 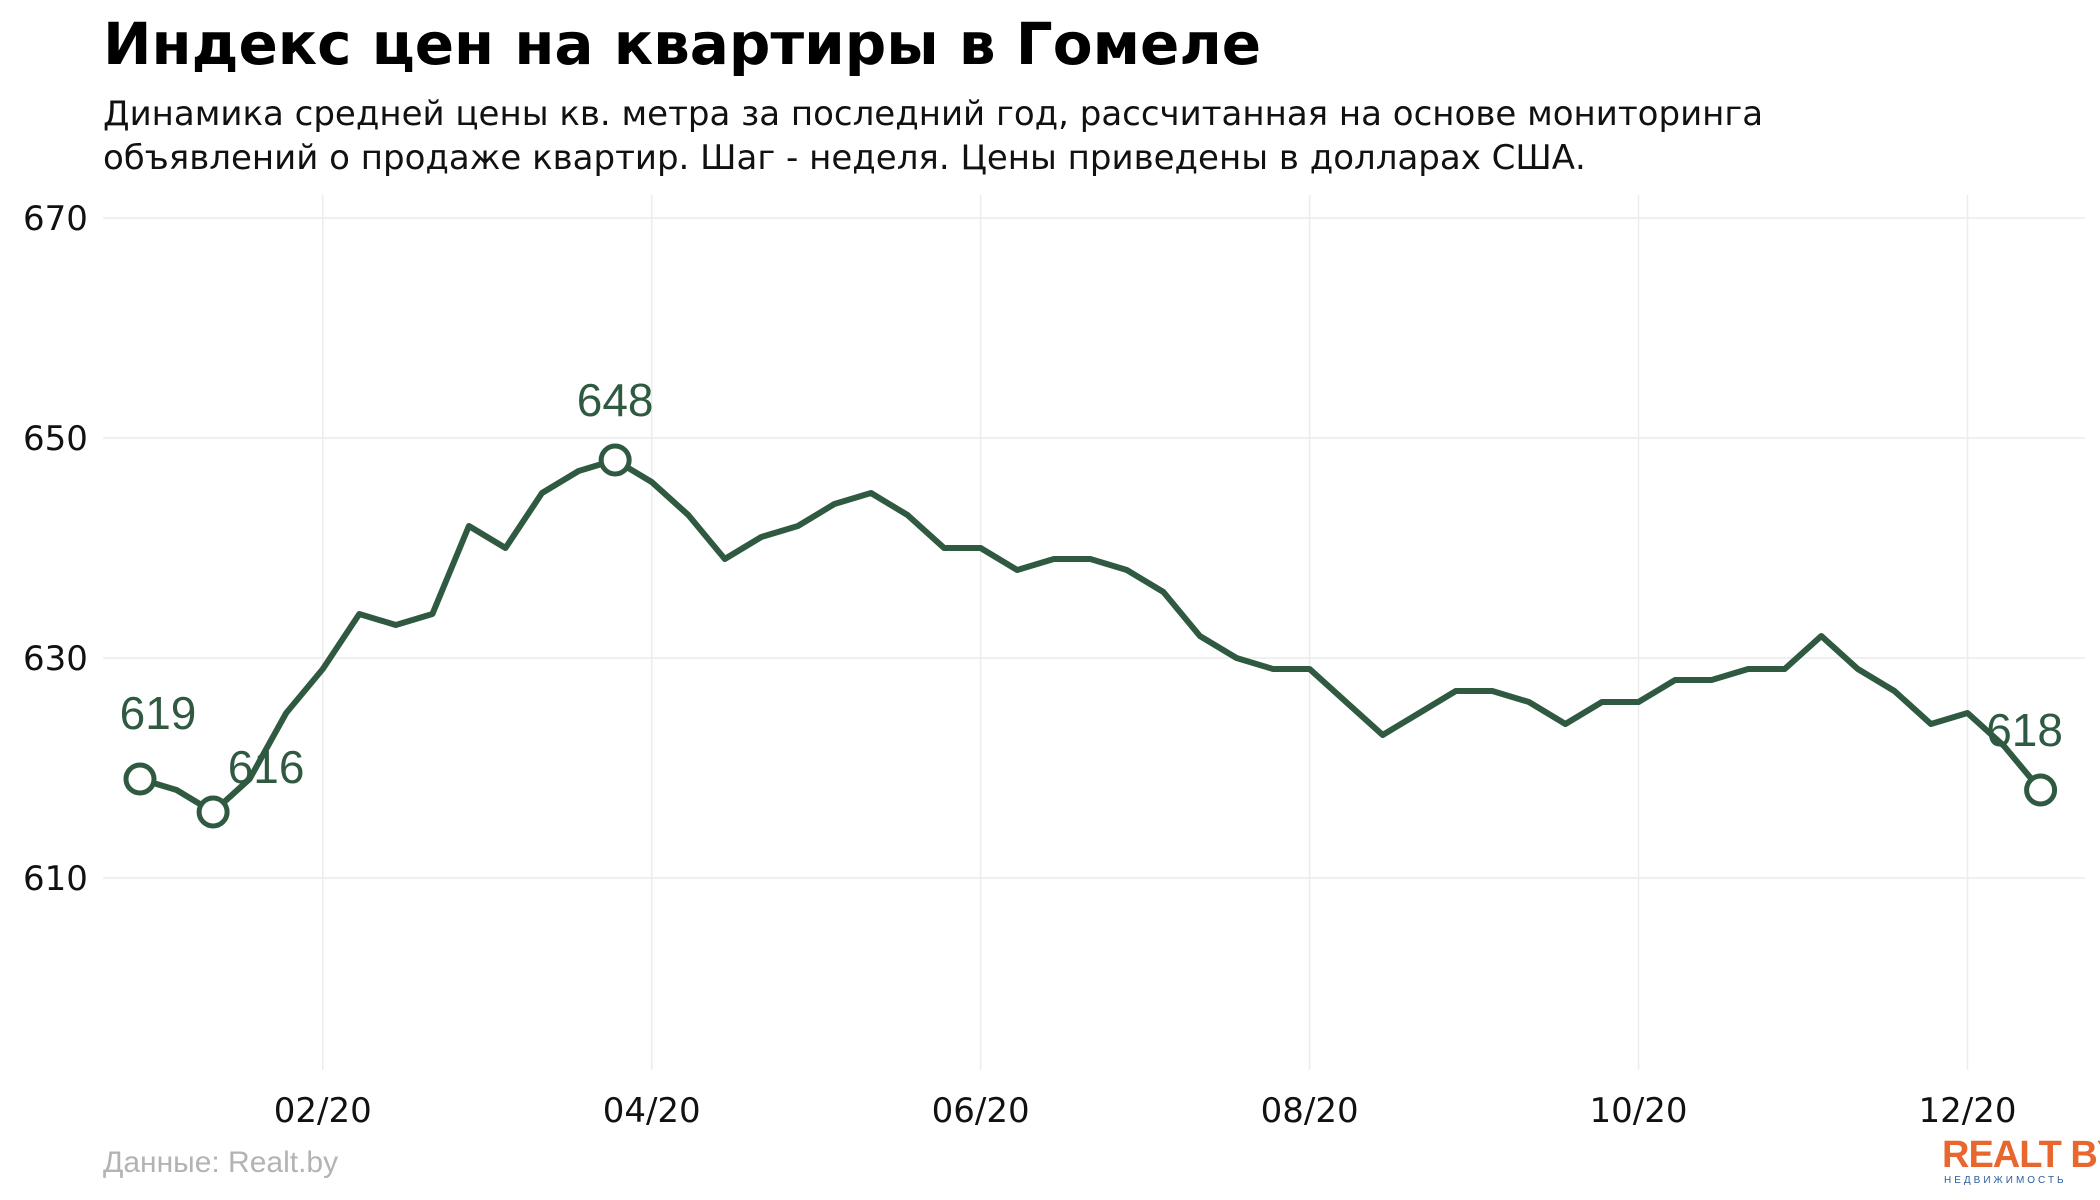 What do you see at coordinates (652, 1111) in the screenshot?
I see `x-tick-label-04-20: 04/20` at bounding box center [652, 1111].